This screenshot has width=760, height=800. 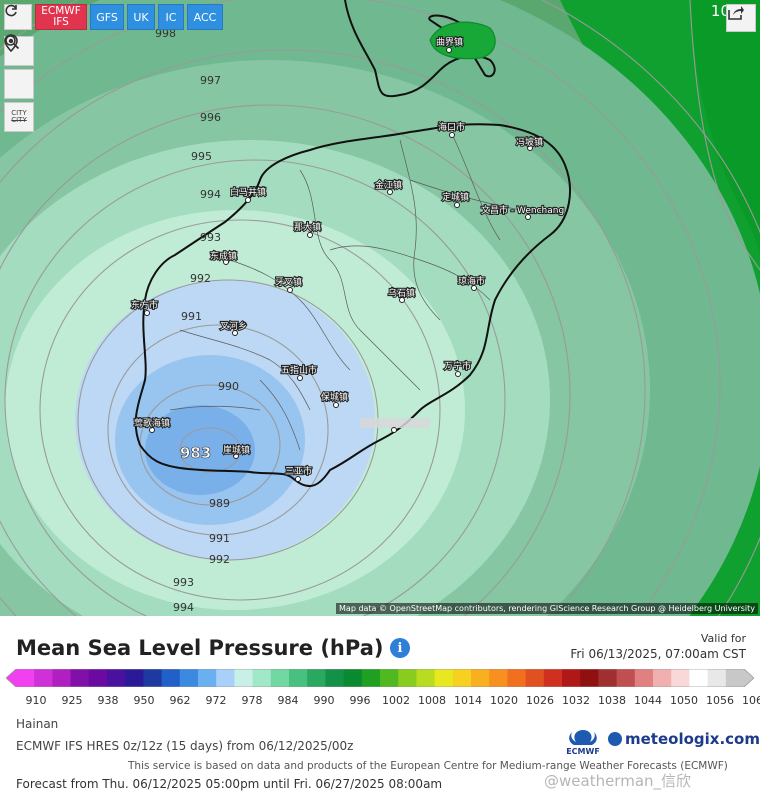 I want to click on isobar-label: 995, so click(x=201, y=156).